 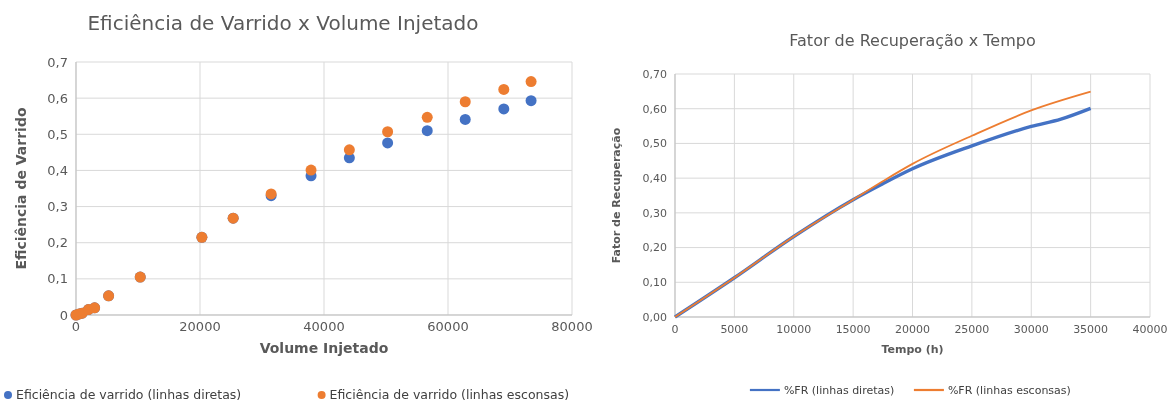 What do you see at coordinates (654, 317) in the screenshot?
I see `y-tick-label: 0,00` at bounding box center [654, 317].